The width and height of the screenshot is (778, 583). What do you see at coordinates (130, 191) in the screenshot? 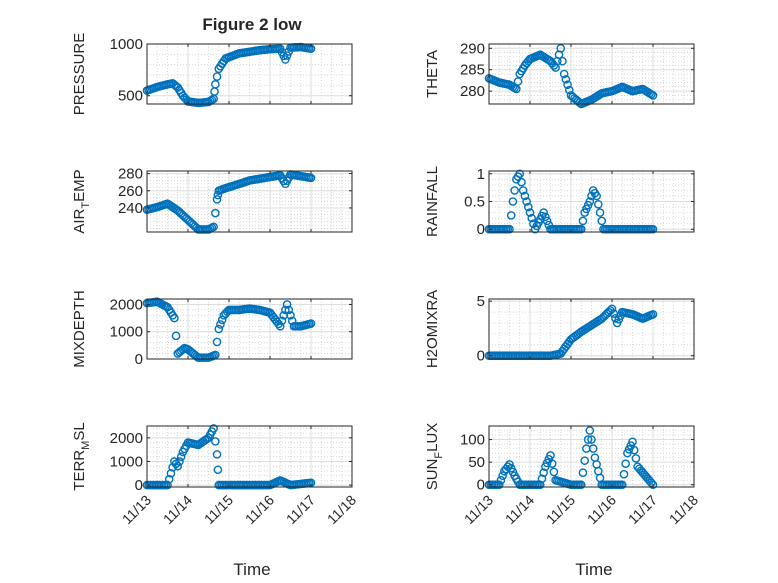
I see `y-tick-label: 260` at bounding box center [130, 191].